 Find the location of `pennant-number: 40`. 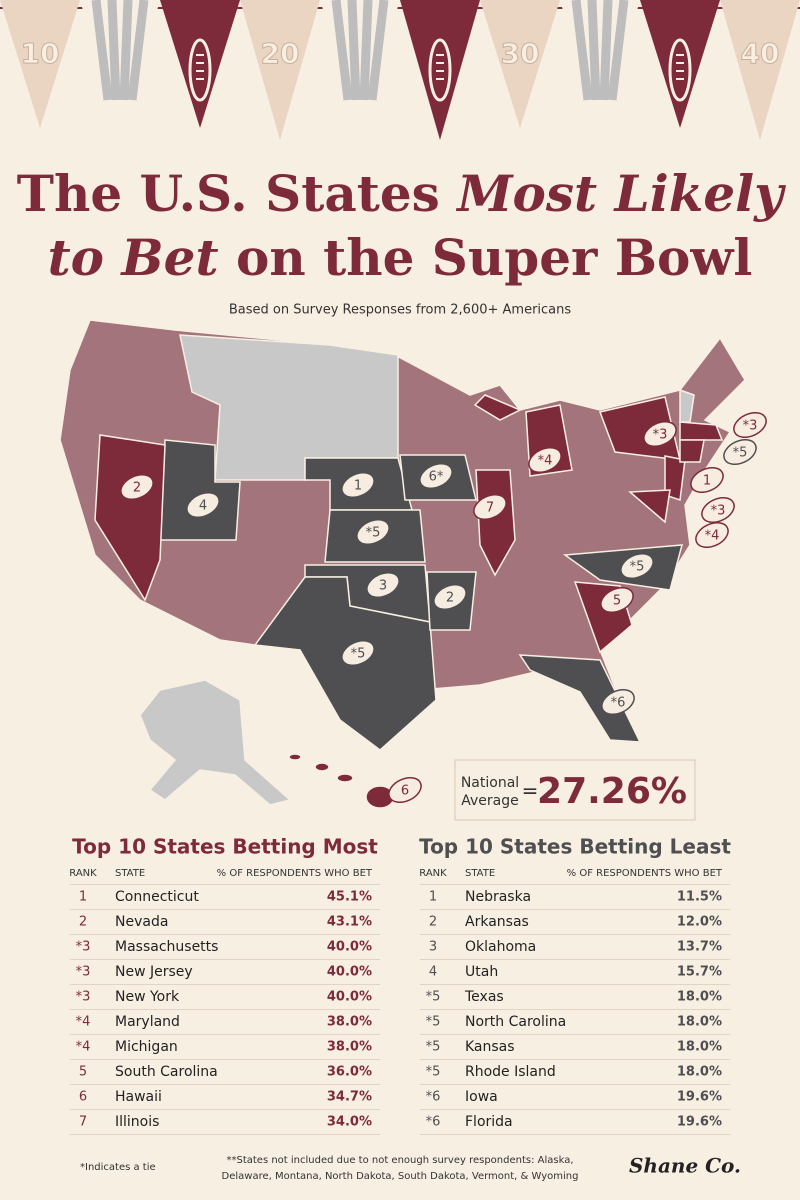

pennant-number: 40 is located at coordinates (760, 53).